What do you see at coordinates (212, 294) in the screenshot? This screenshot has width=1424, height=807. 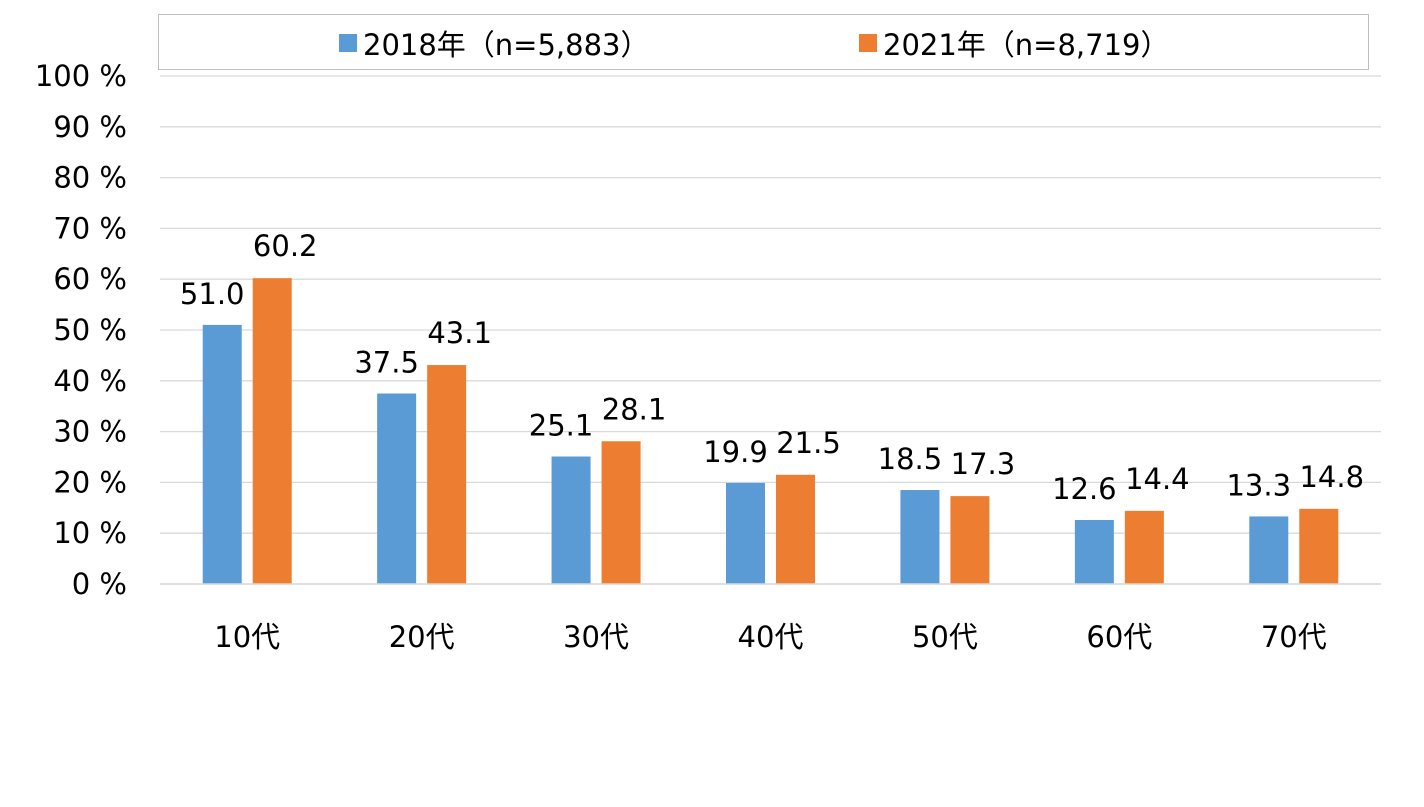 I see `data-label: 51.0` at bounding box center [212, 294].